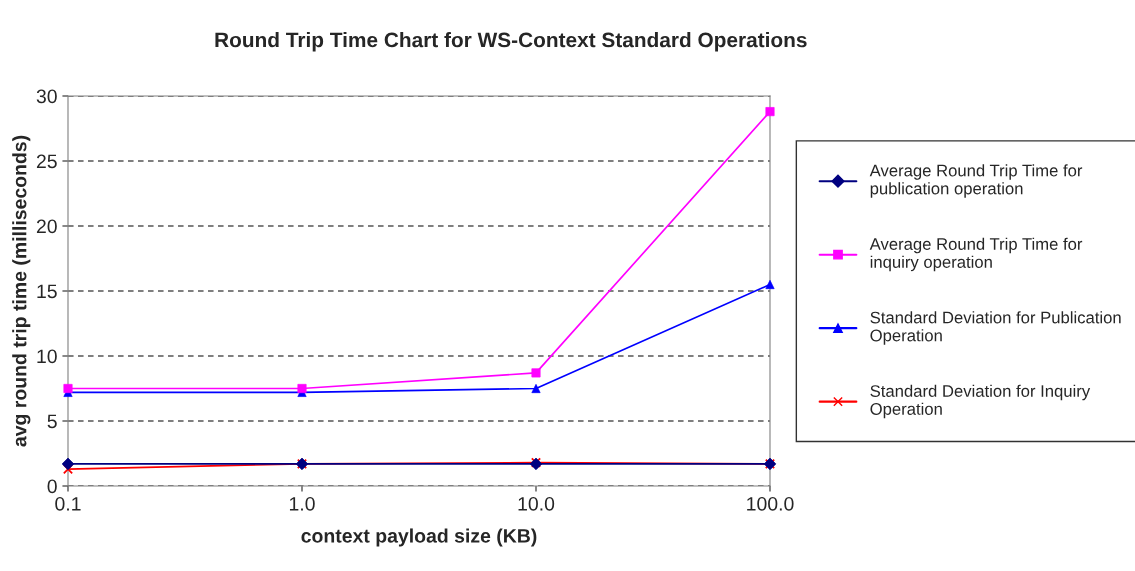  What do you see at coordinates (46, 226) in the screenshot?
I see `y-tick-label: 20` at bounding box center [46, 226].